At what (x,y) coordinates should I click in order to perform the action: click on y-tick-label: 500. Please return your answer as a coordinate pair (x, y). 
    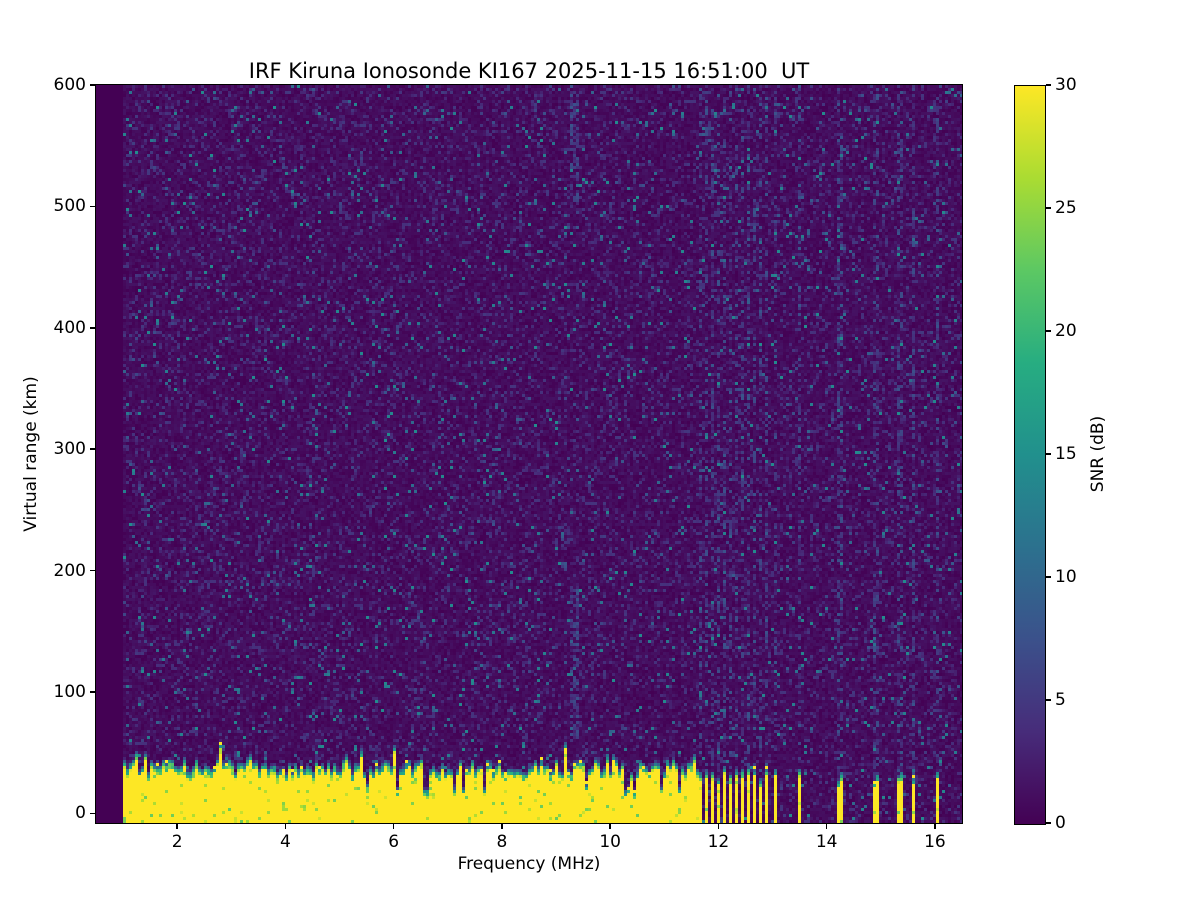
    Looking at the image, I should click on (69, 206).